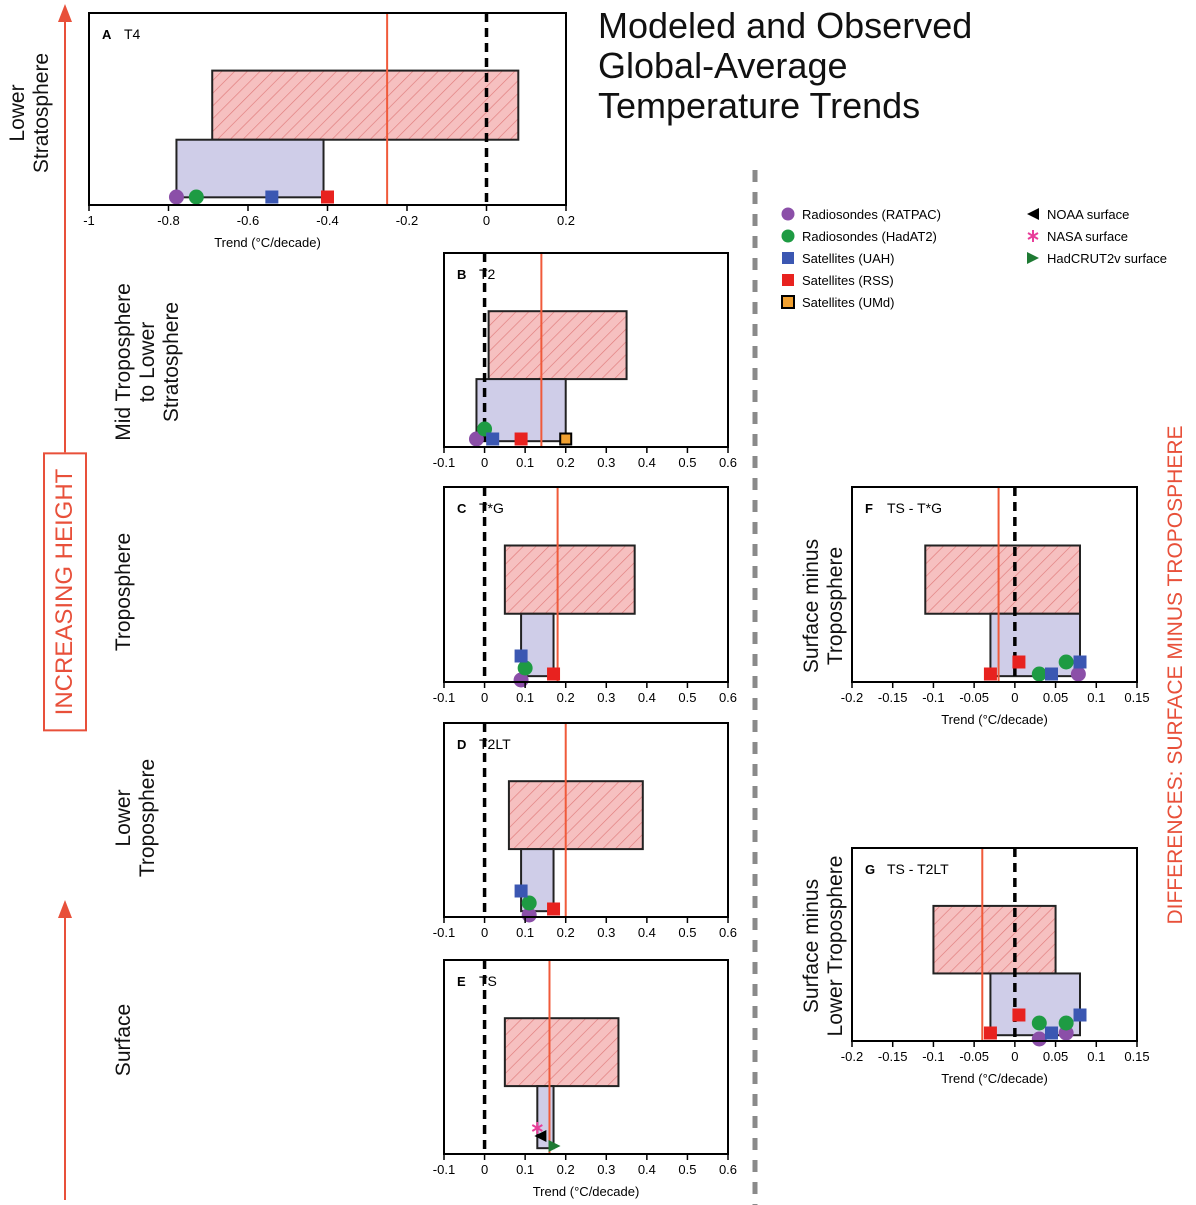 The image size is (1196, 1205). I want to click on region-label-line: Surface minus, so click(811, 606).